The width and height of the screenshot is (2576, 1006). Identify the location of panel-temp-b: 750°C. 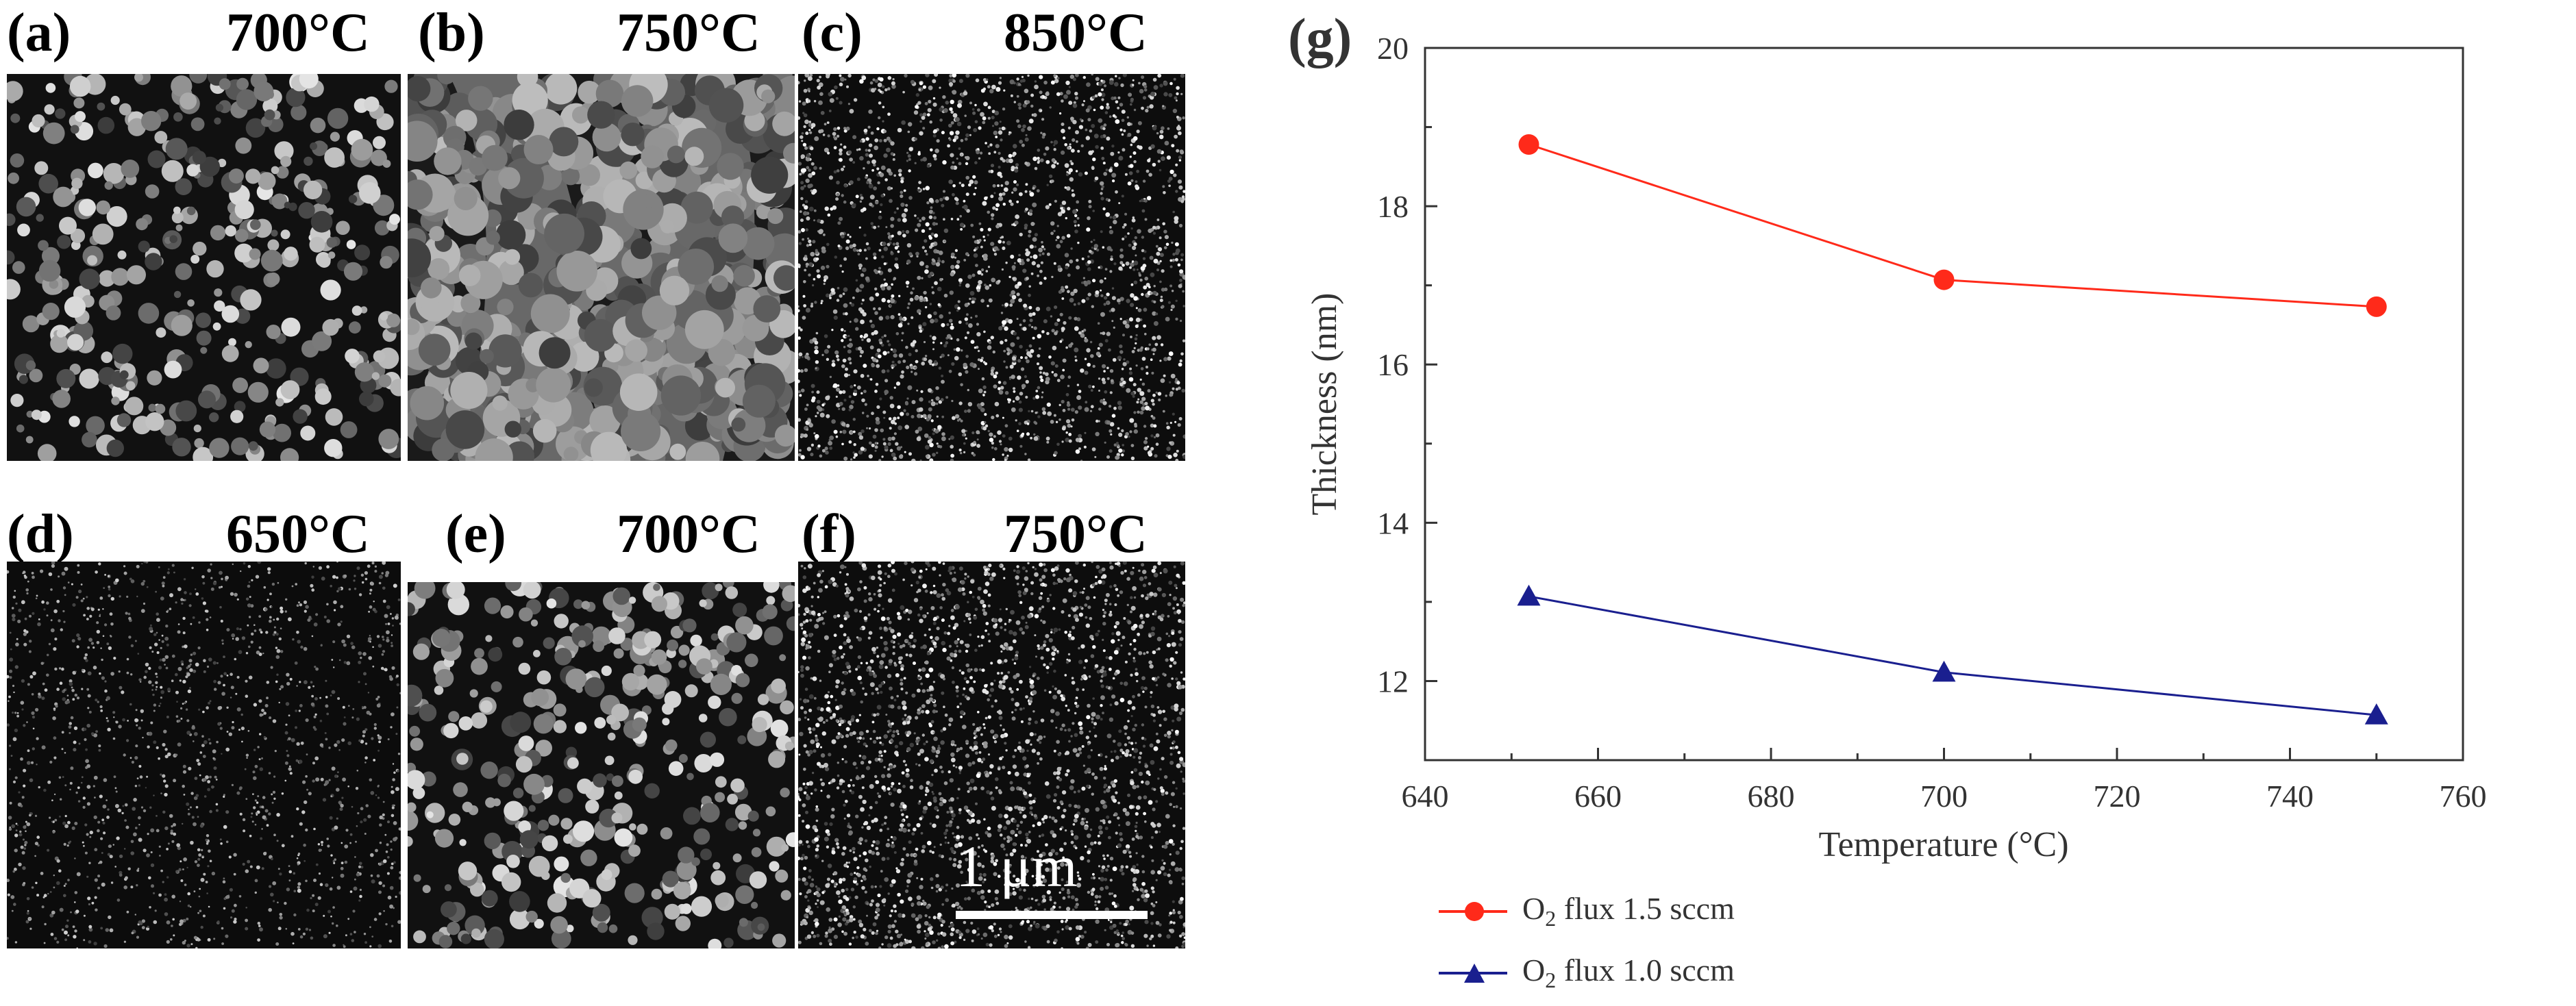
(688, 33).